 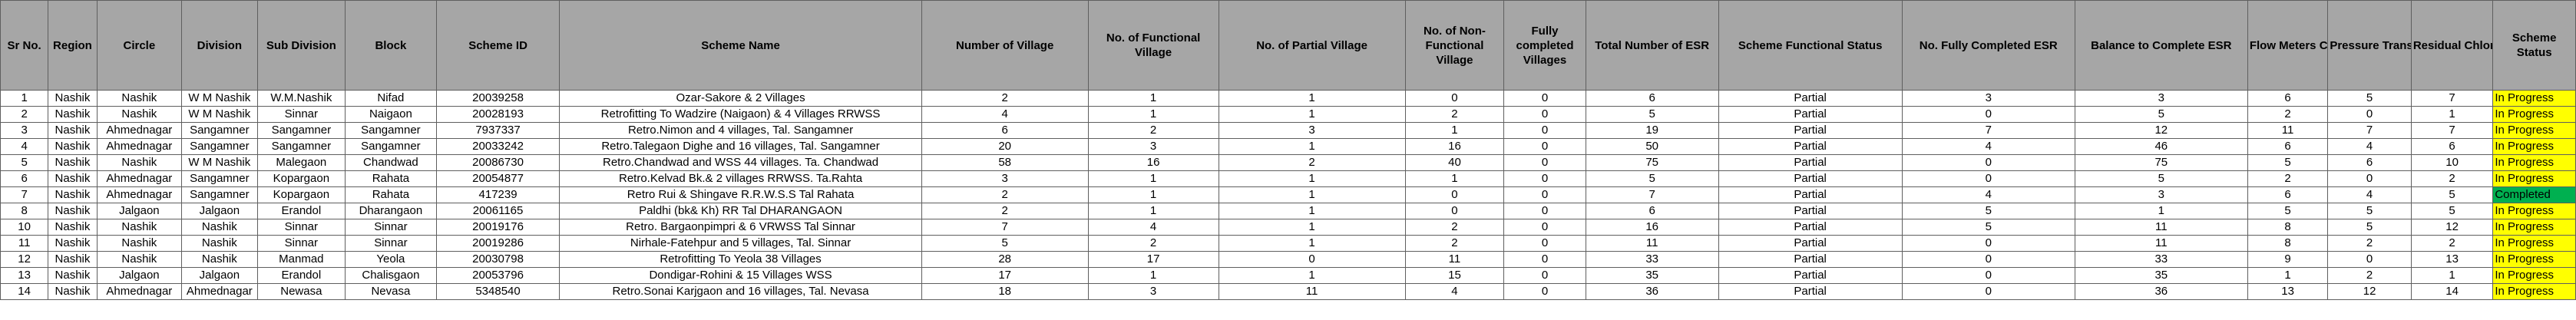 I want to click on cell-scheme-id: 20054877, so click(x=498, y=179).